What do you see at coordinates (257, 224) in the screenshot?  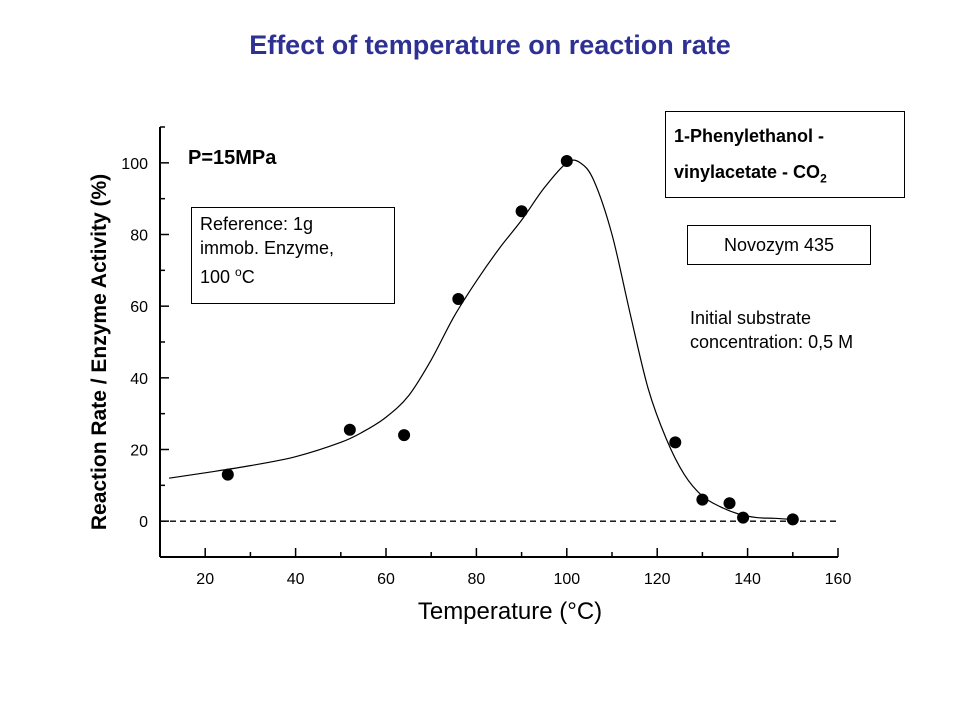 I see `reference-line-1: Reference: 1g` at bounding box center [257, 224].